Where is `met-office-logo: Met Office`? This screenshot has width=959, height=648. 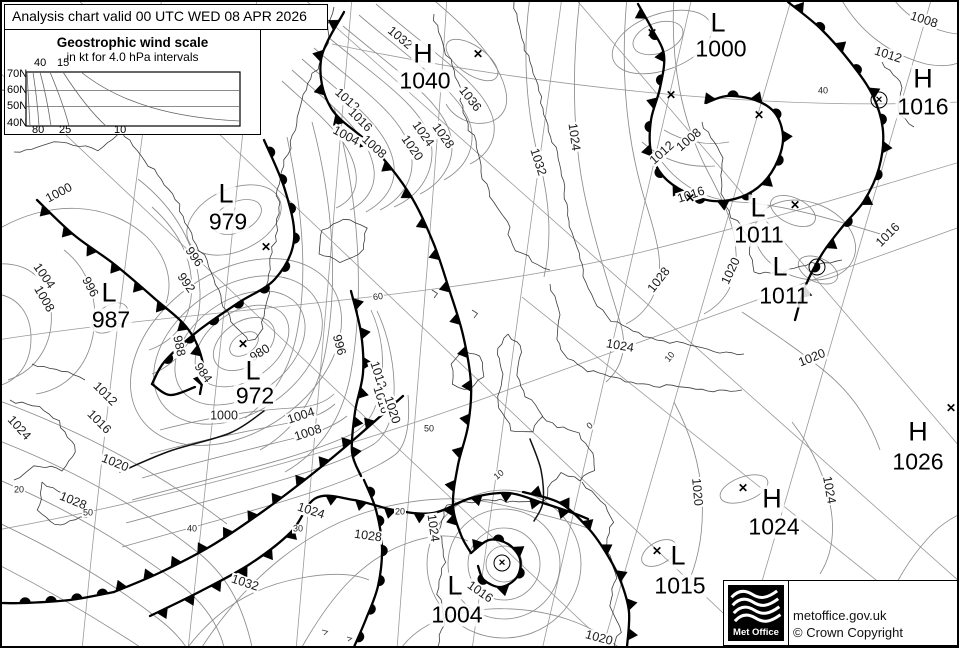
met-office-logo: Met Office is located at coordinates (756, 613).